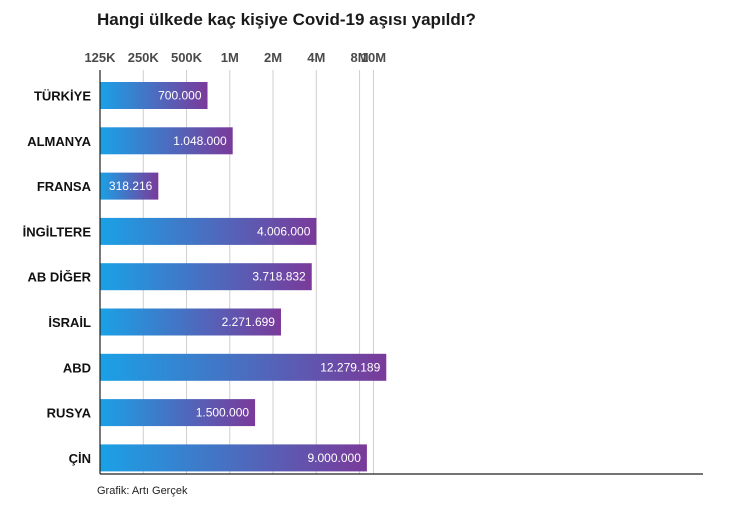 The height and width of the screenshot is (511, 740). I want to click on x-tick-label: 1M, so click(230, 57).